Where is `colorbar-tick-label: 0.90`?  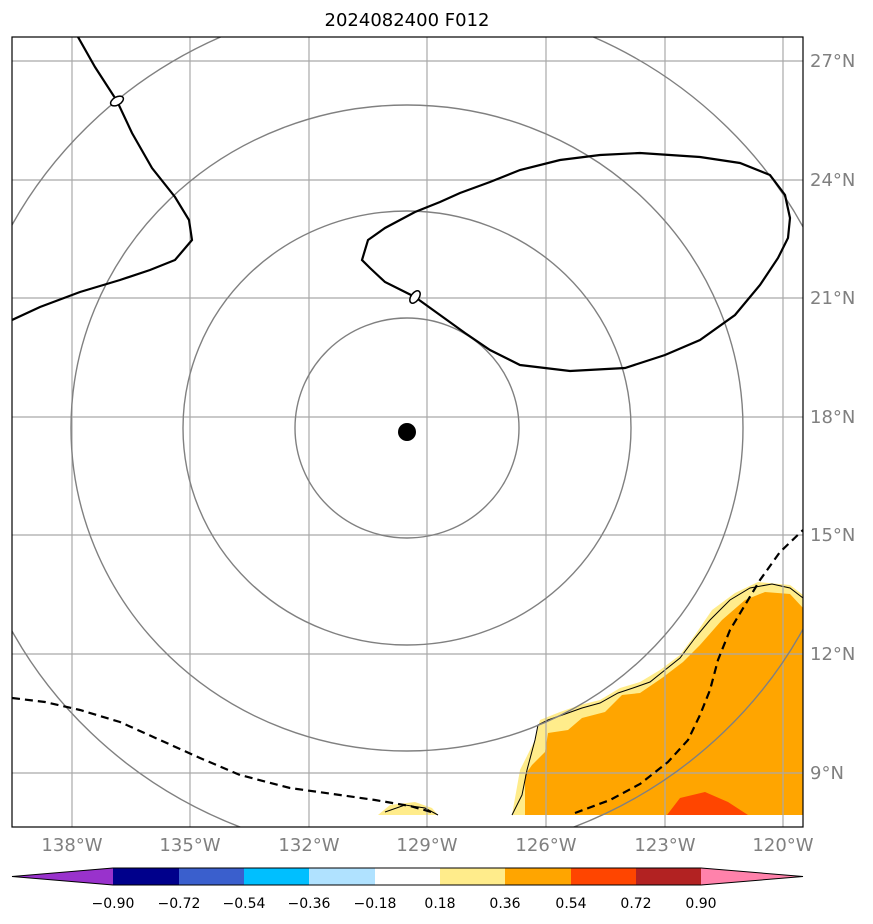
colorbar-tick-label: 0.90 is located at coordinates (700, 904).